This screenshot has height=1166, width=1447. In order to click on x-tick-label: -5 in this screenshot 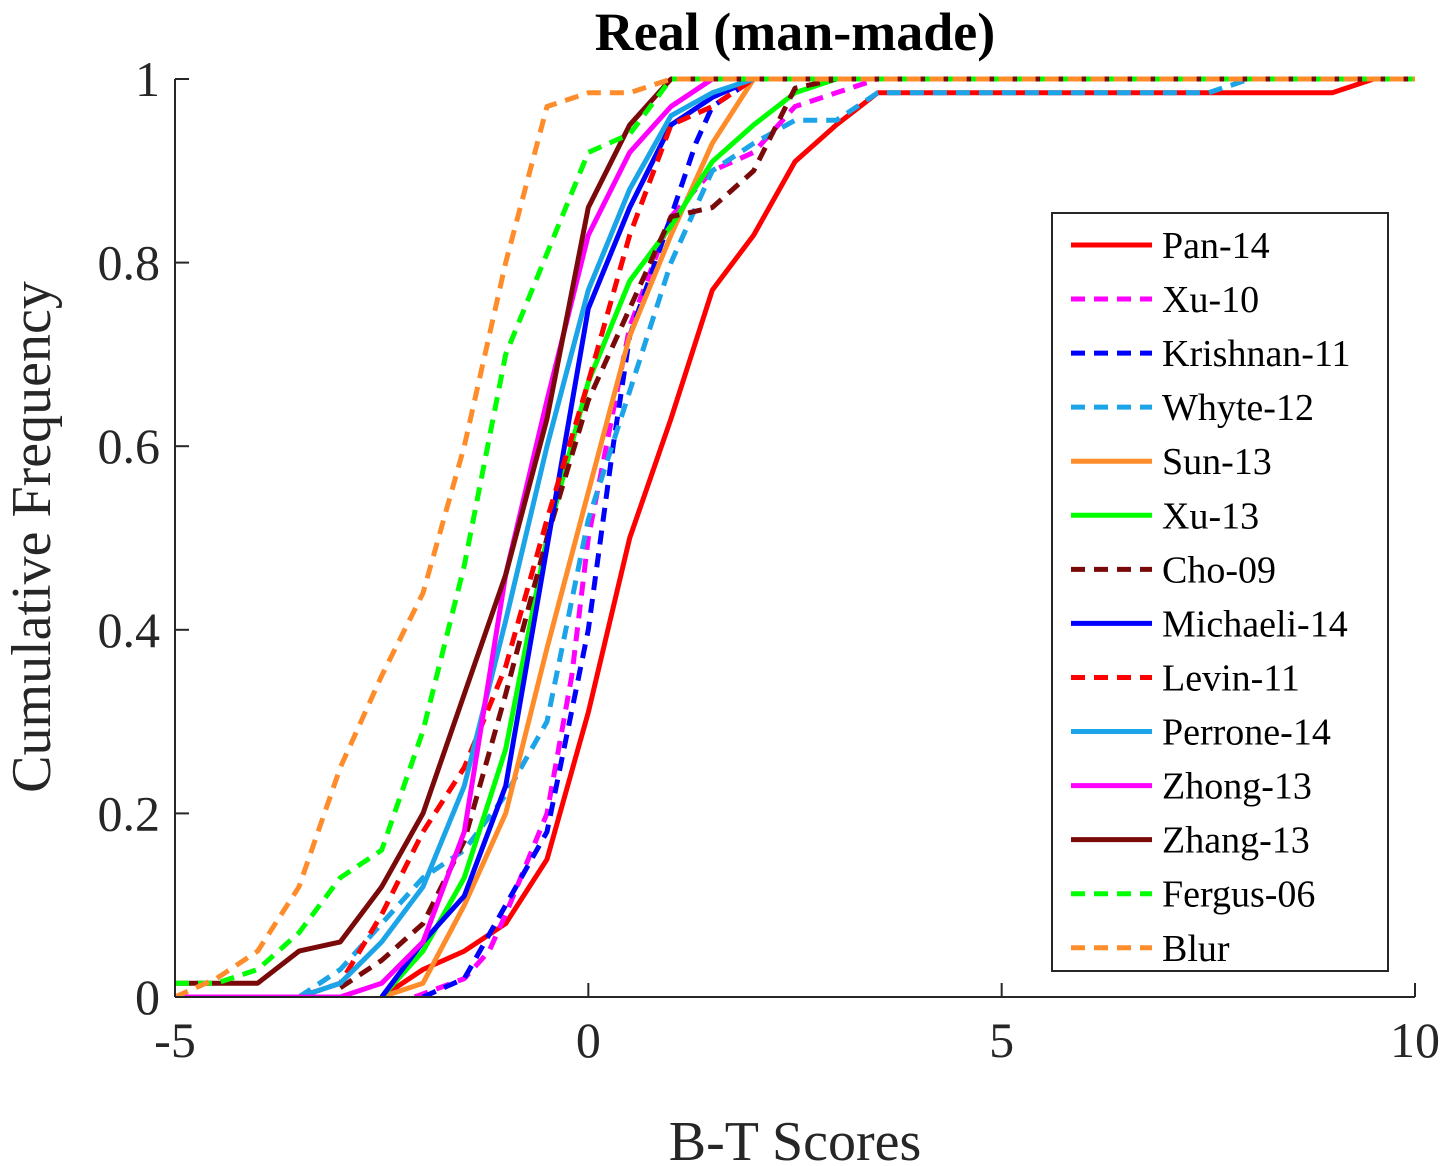, I will do `click(175, 1040)`.